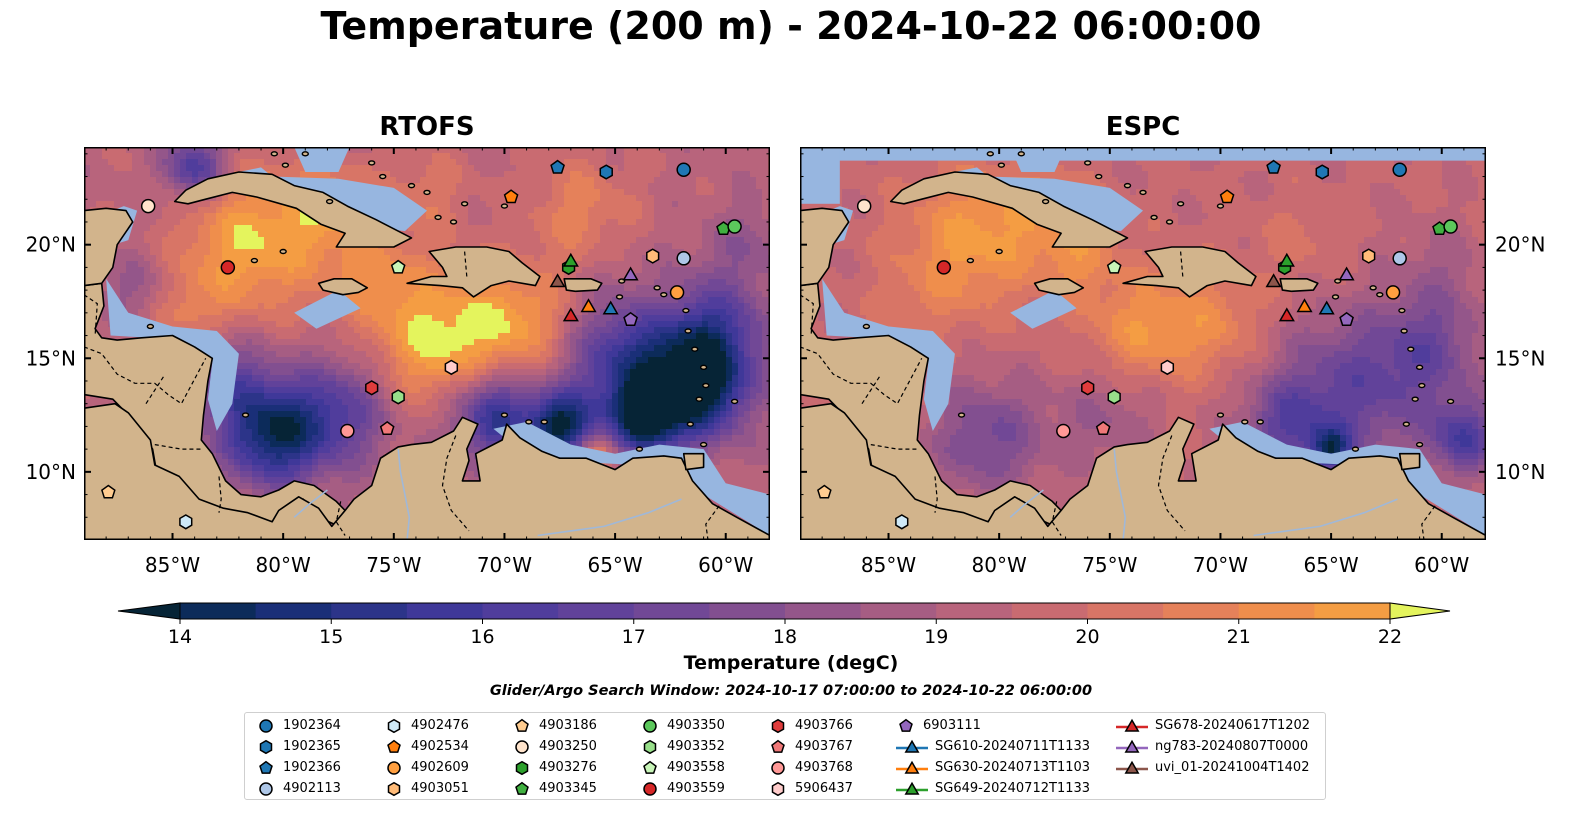 The image size is (1582, 827). I want to click on legend-item: 4903051, so click(426, 788).